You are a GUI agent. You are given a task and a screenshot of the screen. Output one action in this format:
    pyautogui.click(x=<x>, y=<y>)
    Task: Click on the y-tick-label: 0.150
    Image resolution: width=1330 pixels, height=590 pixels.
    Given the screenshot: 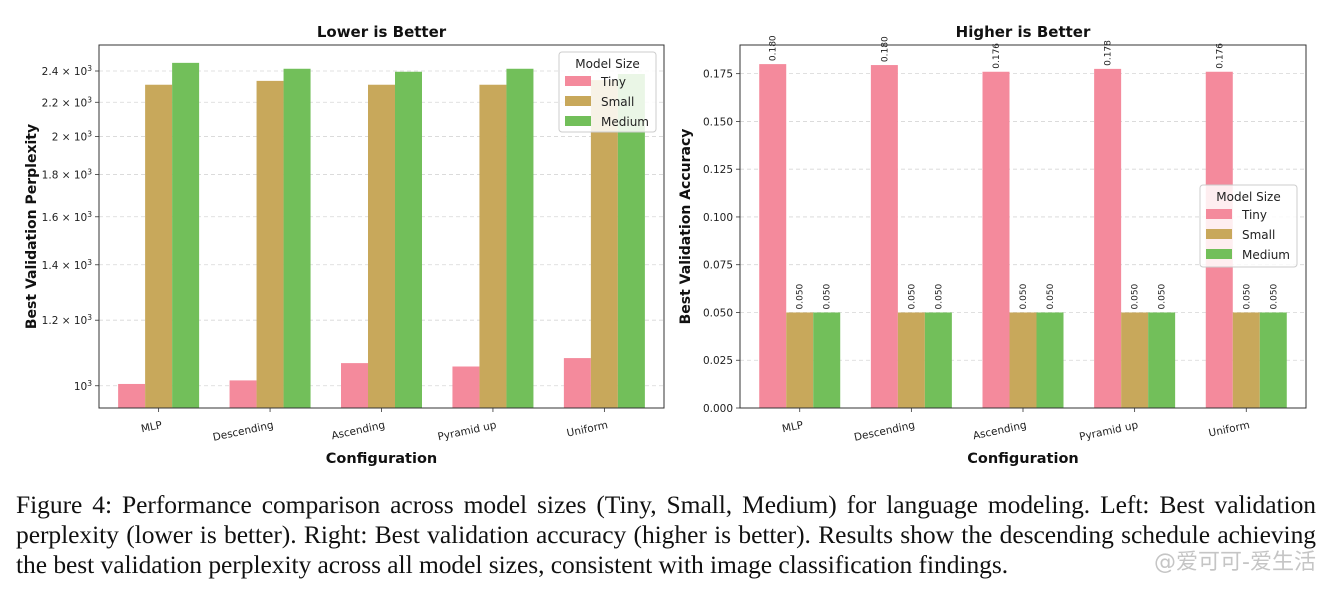 What is the action you would take?
    pyautogui.click(x=718, y=122)
    